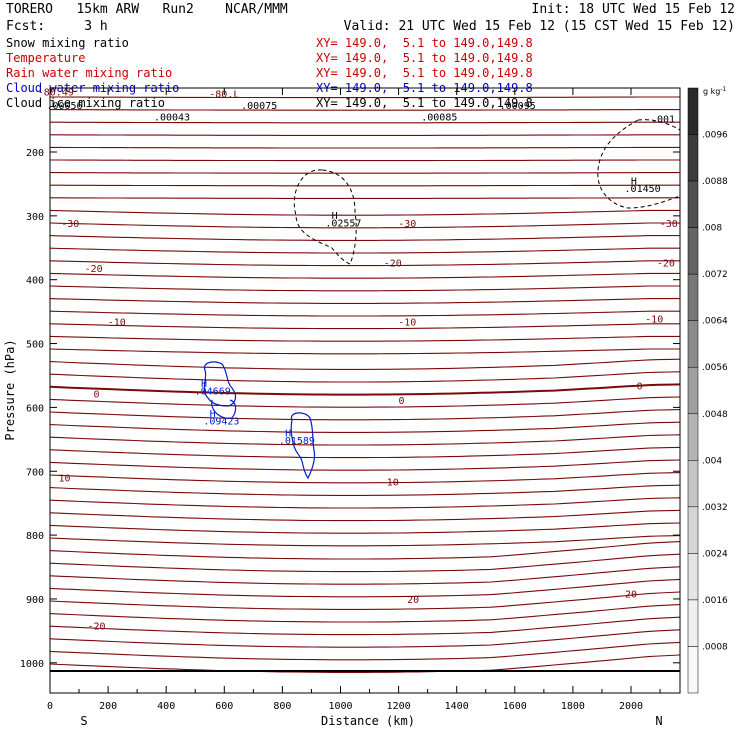 Image resolution: width=740 pixels, height=740 pixels. What do you see at coordinates (715, 601) in the screenshot?
I see `colorbar-label: .0016` at bounding box center [715, 601].